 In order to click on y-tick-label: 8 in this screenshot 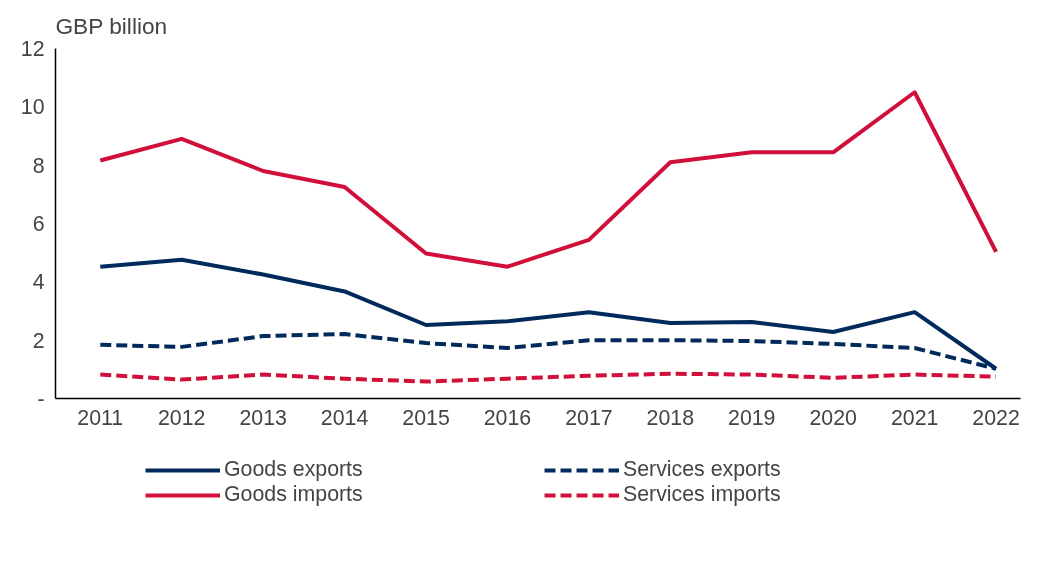, I will do `click(38, 165)`.